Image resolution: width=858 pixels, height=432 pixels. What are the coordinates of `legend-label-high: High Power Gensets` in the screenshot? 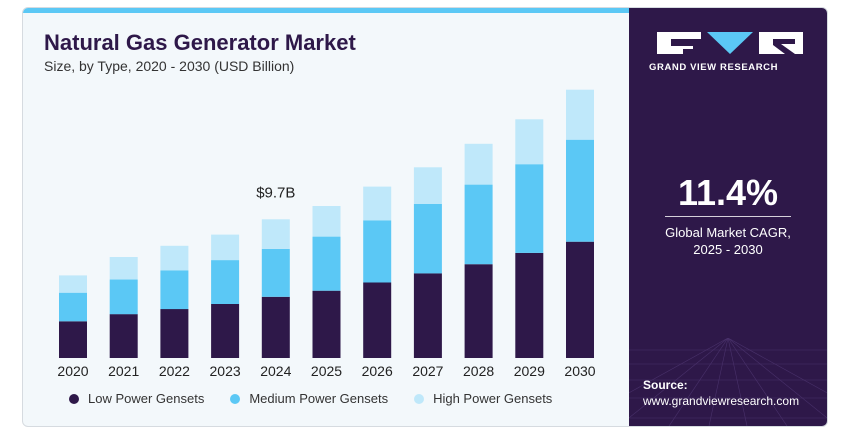 It's located at (493, 398).